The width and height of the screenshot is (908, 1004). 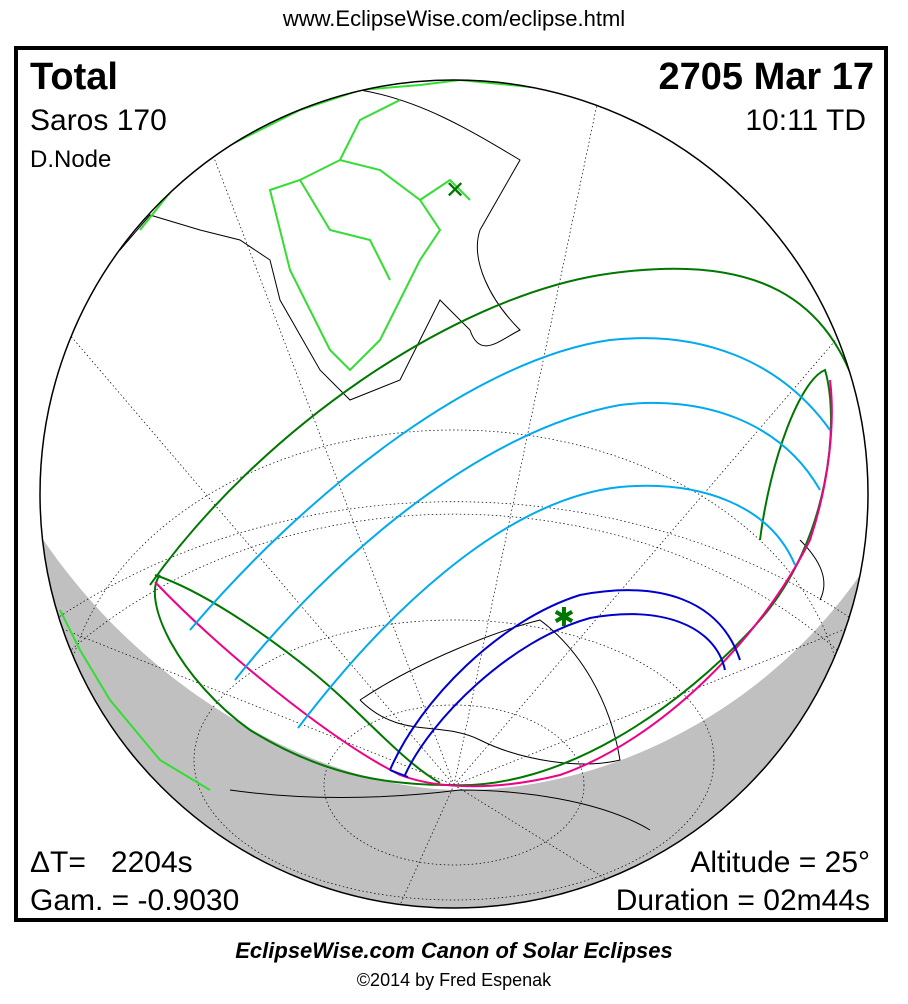 I want to click on eclipse-date: 2705 Mar 17, so click(x=766, y=77).